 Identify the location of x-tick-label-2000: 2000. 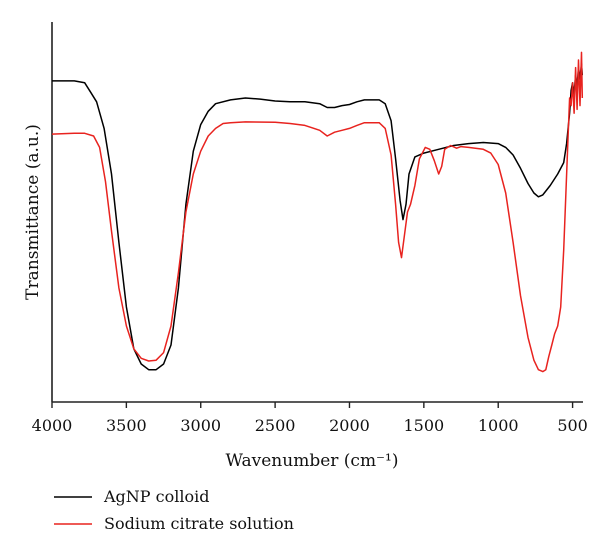
(349, 425).